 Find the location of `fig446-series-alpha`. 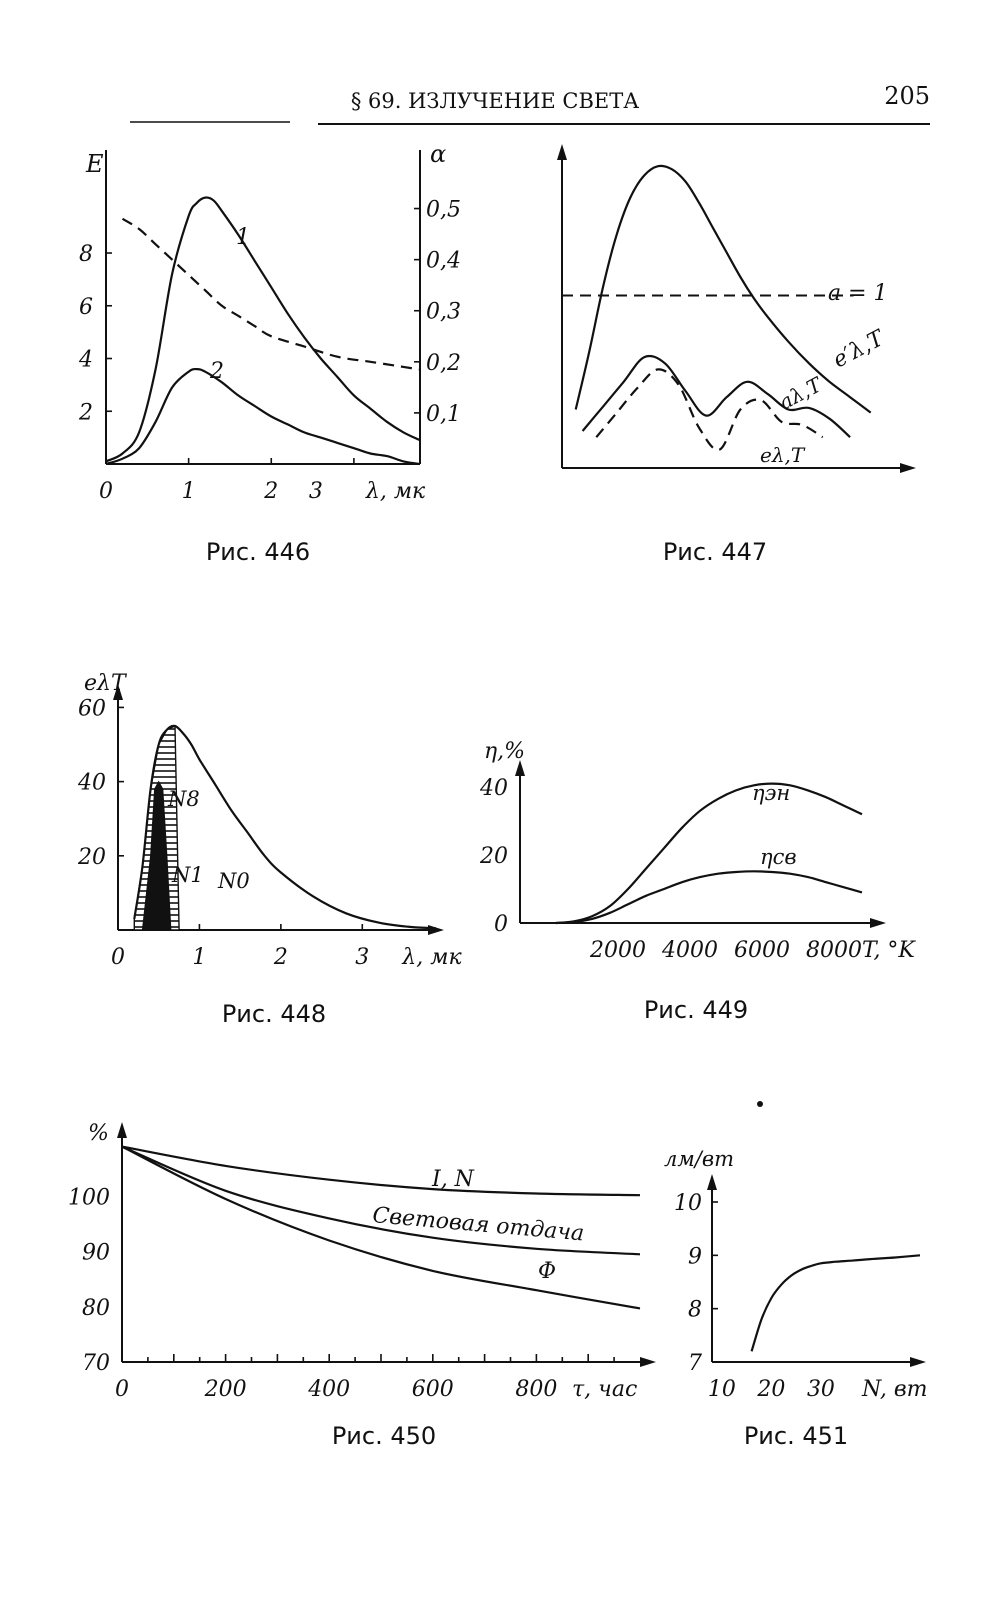

fig446-series-alpha is located at coordinates (271, 294).